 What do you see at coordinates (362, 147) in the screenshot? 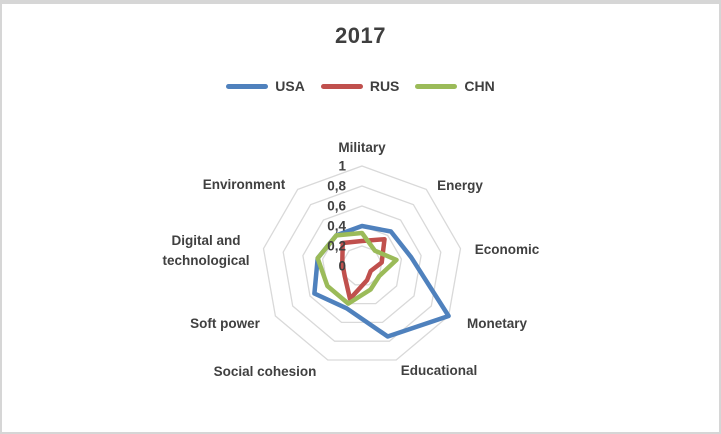
I see `axis-label-military: Military` at bounding box center [362, 147].